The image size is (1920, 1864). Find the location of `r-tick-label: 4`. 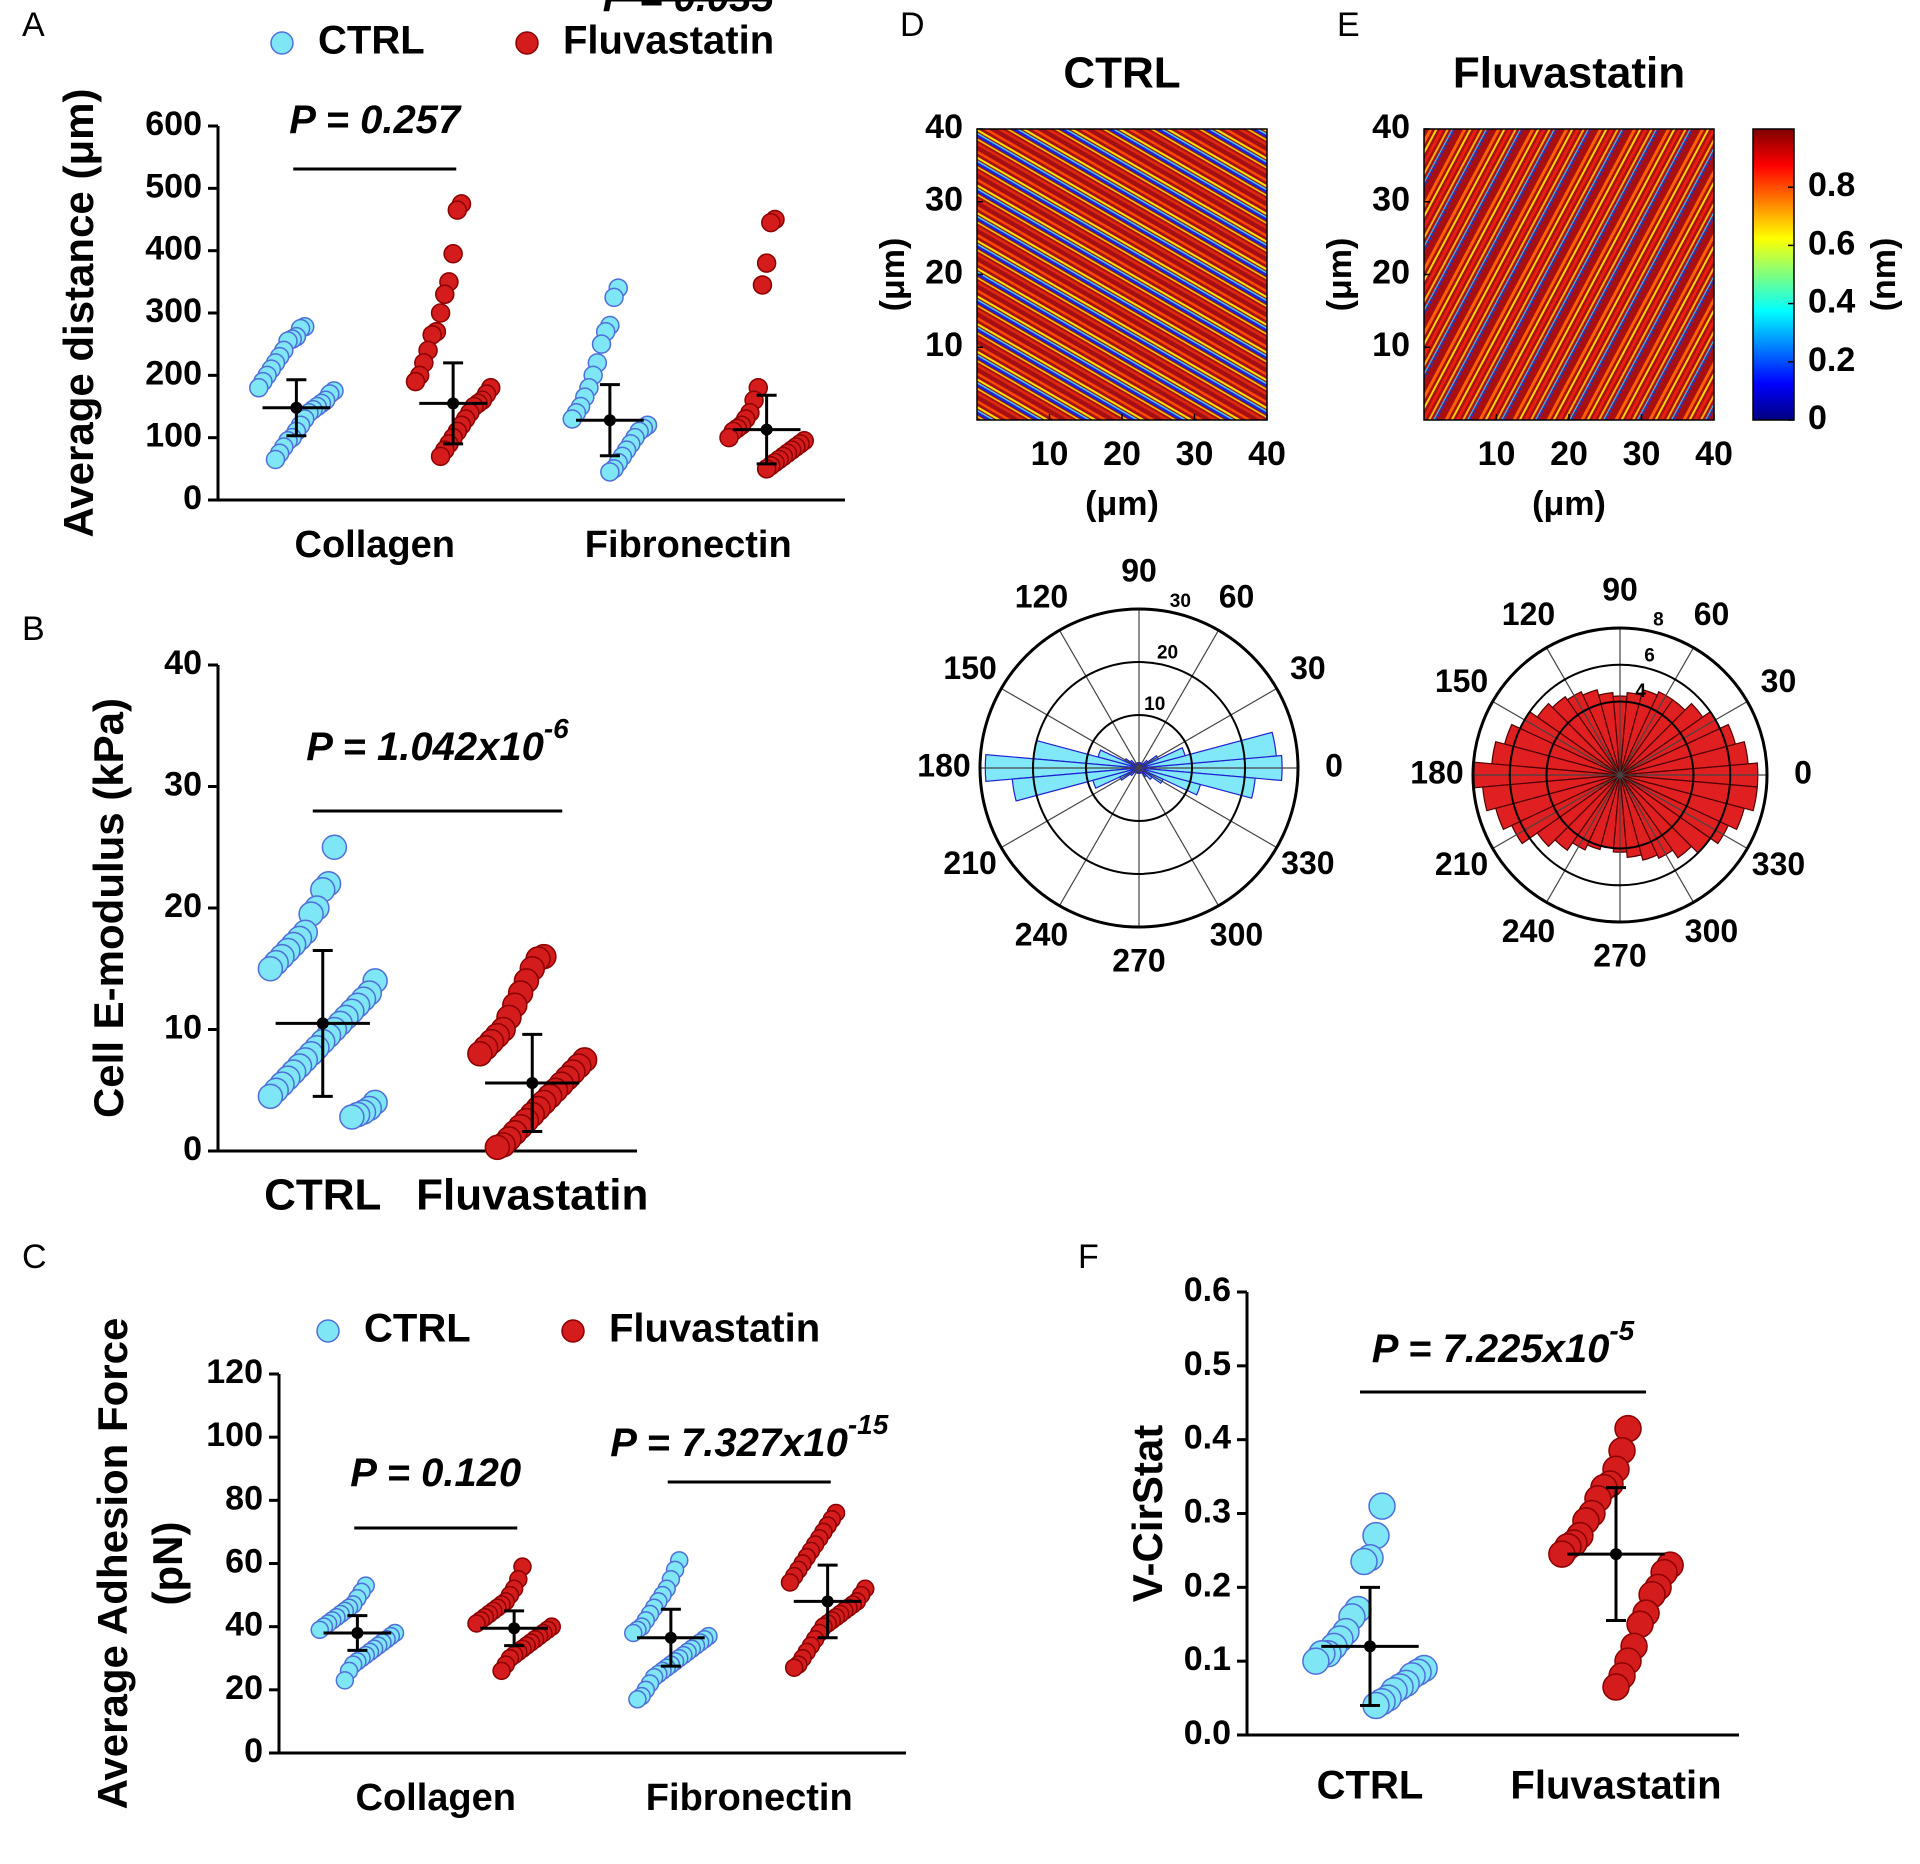

r-tick-label: 4 is located at coordinates (1640, 691).